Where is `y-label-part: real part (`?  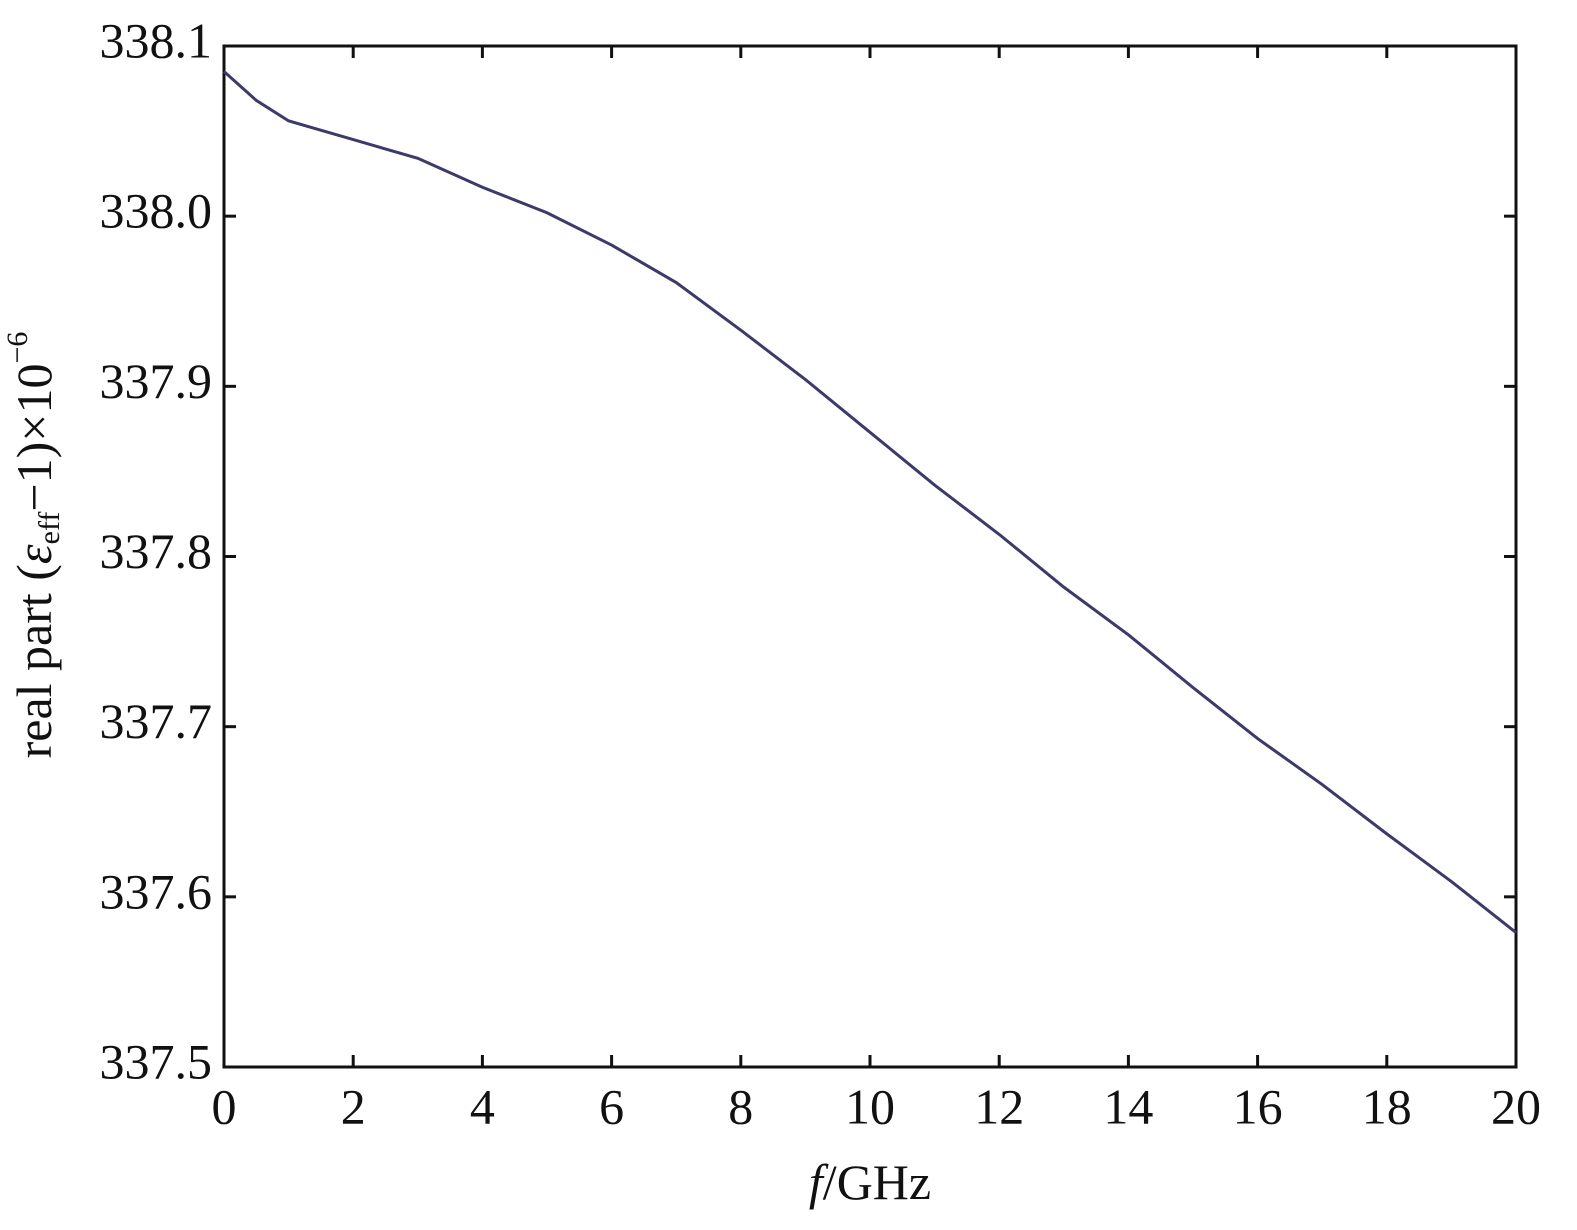
y-label-part: real part ( is located at coordinates (34, 661).